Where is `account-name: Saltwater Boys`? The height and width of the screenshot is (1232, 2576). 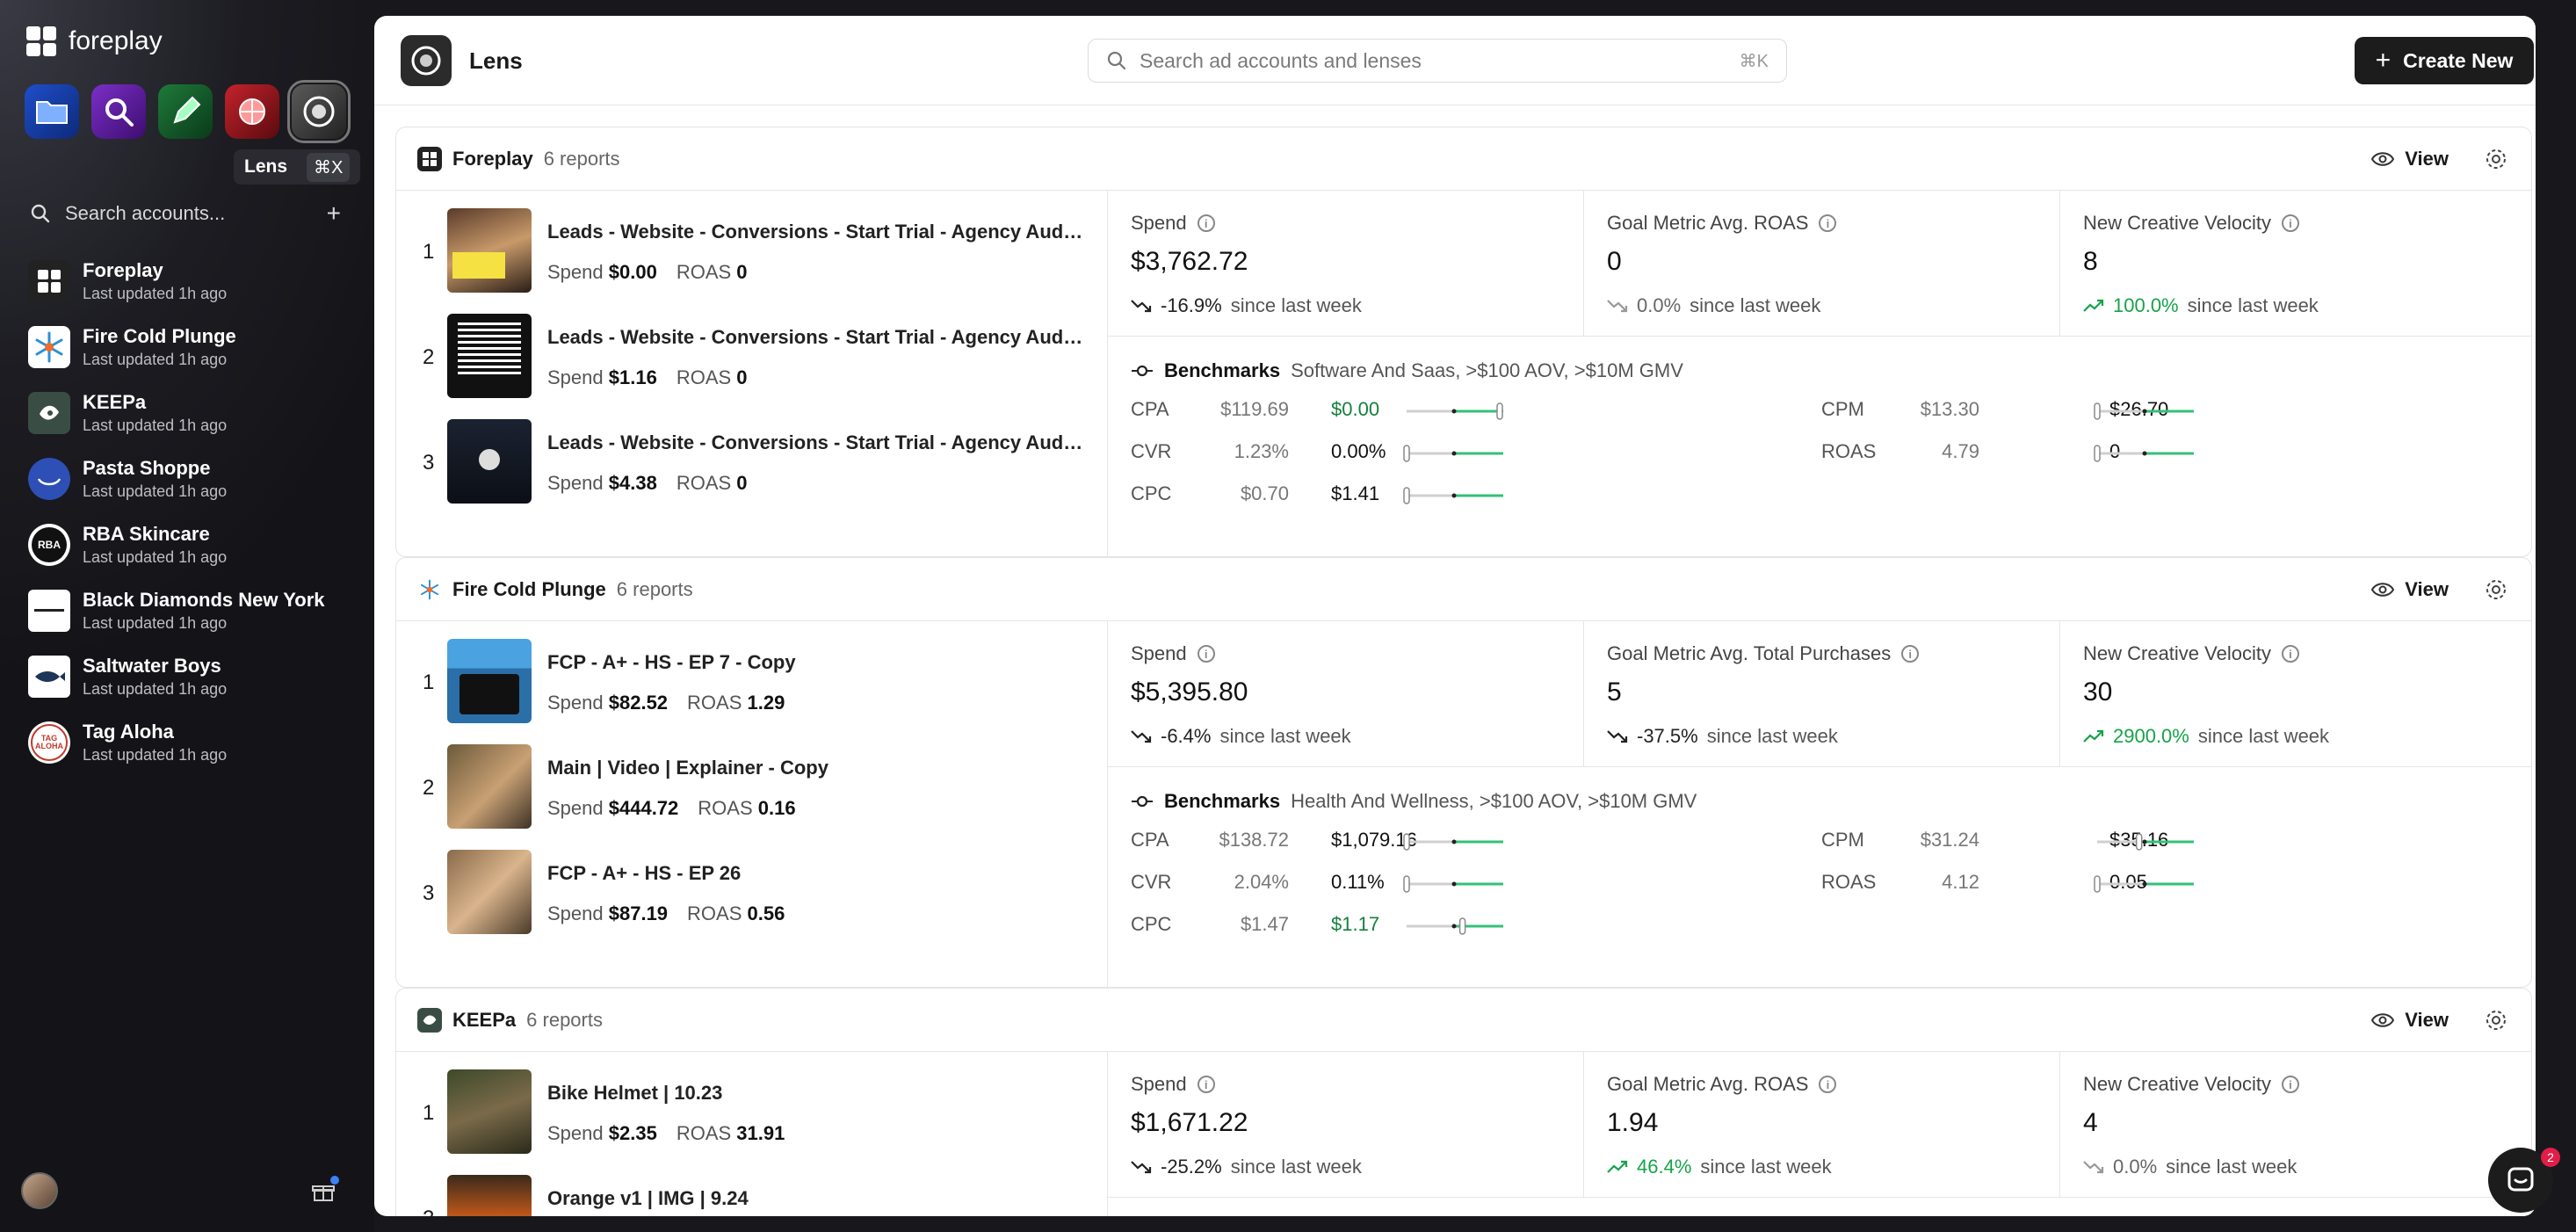 account-name: Saltwater Boys is located at coordinates (152, 665).